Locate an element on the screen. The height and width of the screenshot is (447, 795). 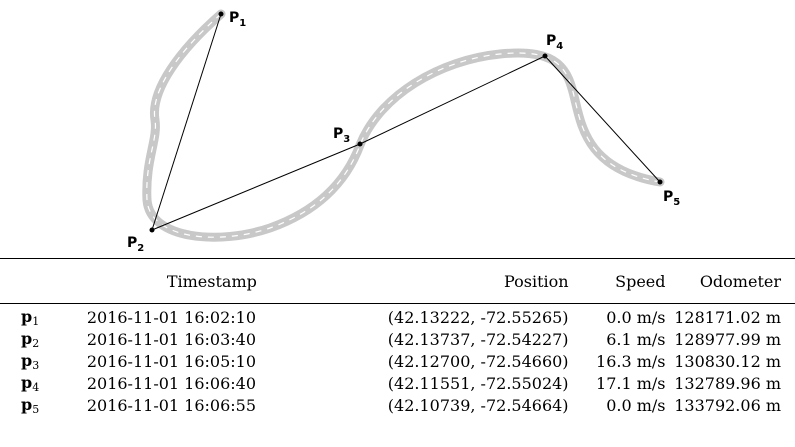
segment-p4-p5 is located at coordinates (602, 119).